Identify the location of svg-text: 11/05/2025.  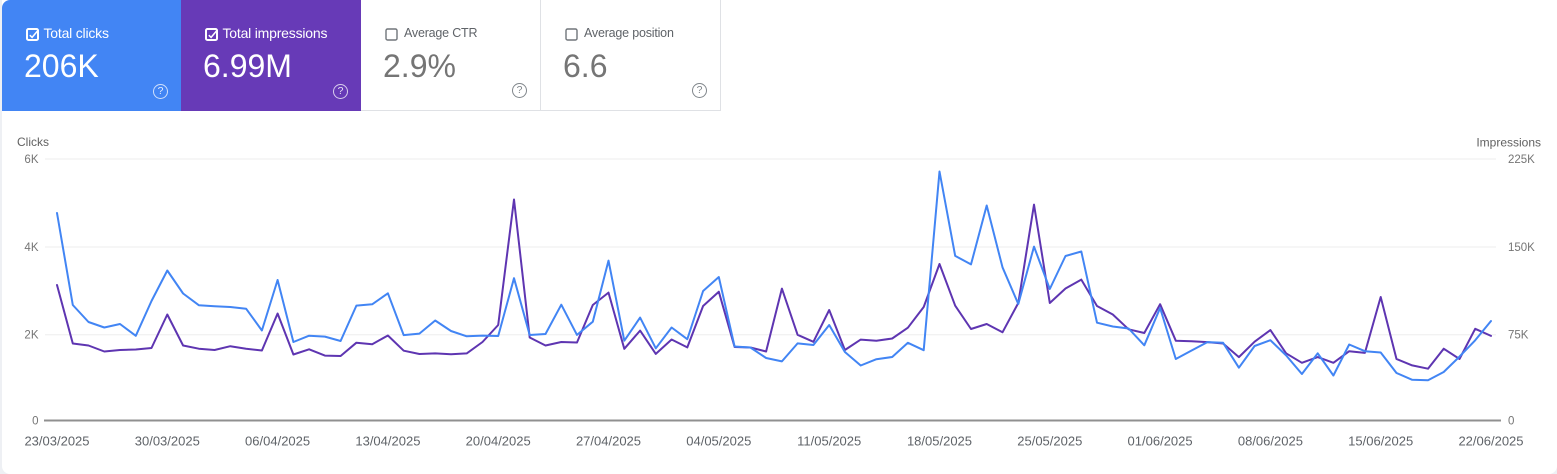
(829, 441).